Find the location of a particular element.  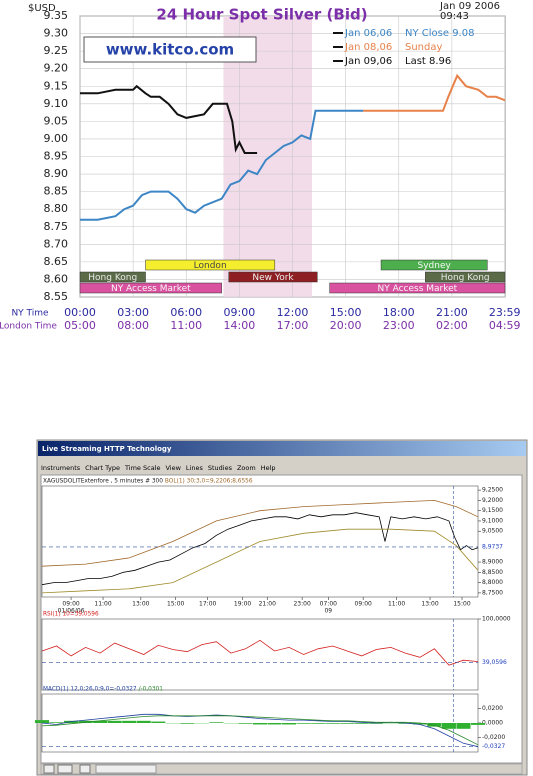

y-tick-label: 0,0200 is located at coordinates (492, 708).